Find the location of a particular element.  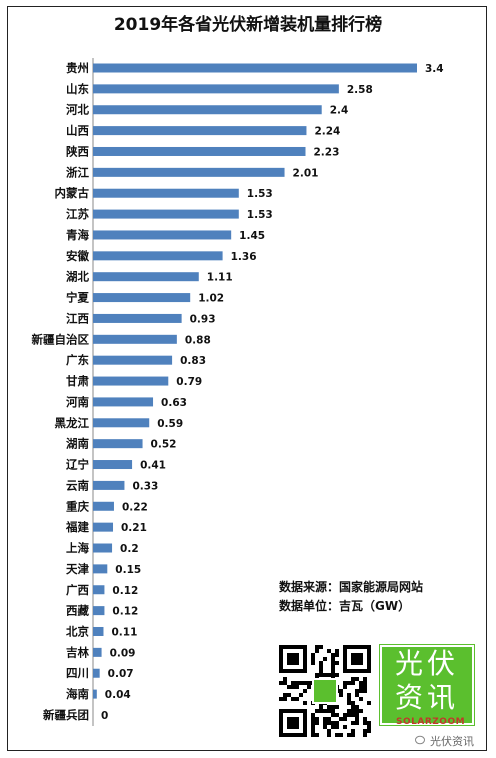

category-label: 贵州 is located at coordinates (77, 68).